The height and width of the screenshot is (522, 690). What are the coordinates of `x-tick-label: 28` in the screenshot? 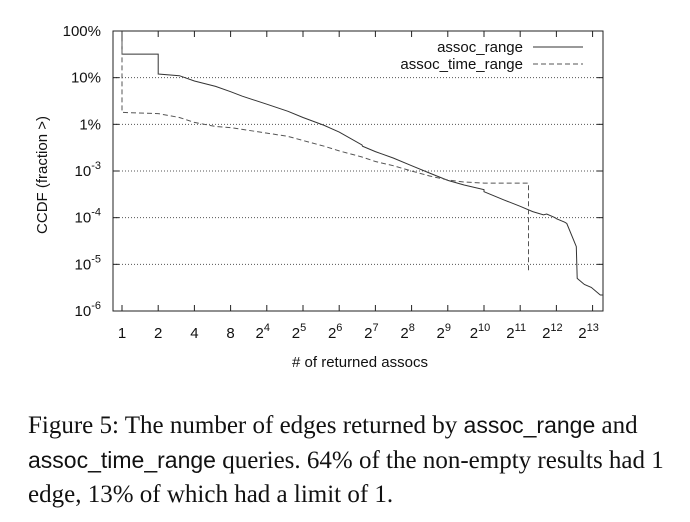 It's located at (407, 332).